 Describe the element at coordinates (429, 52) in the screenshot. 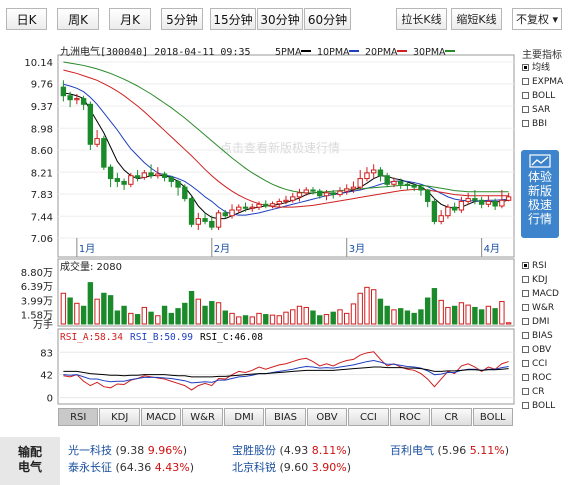

I see `ma-legend-label: 30PMA` at that location.